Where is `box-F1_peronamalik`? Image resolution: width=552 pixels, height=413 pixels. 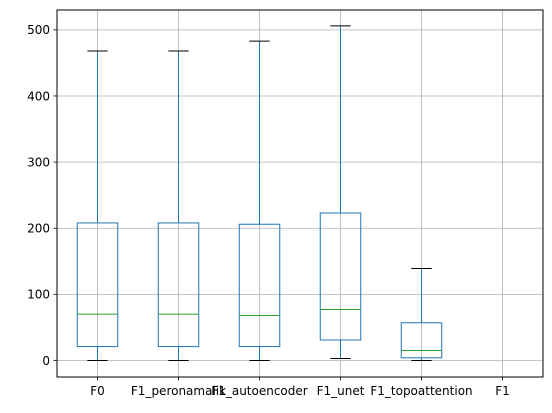
box-F1_peronamalik is located at coordinates (178, 205).